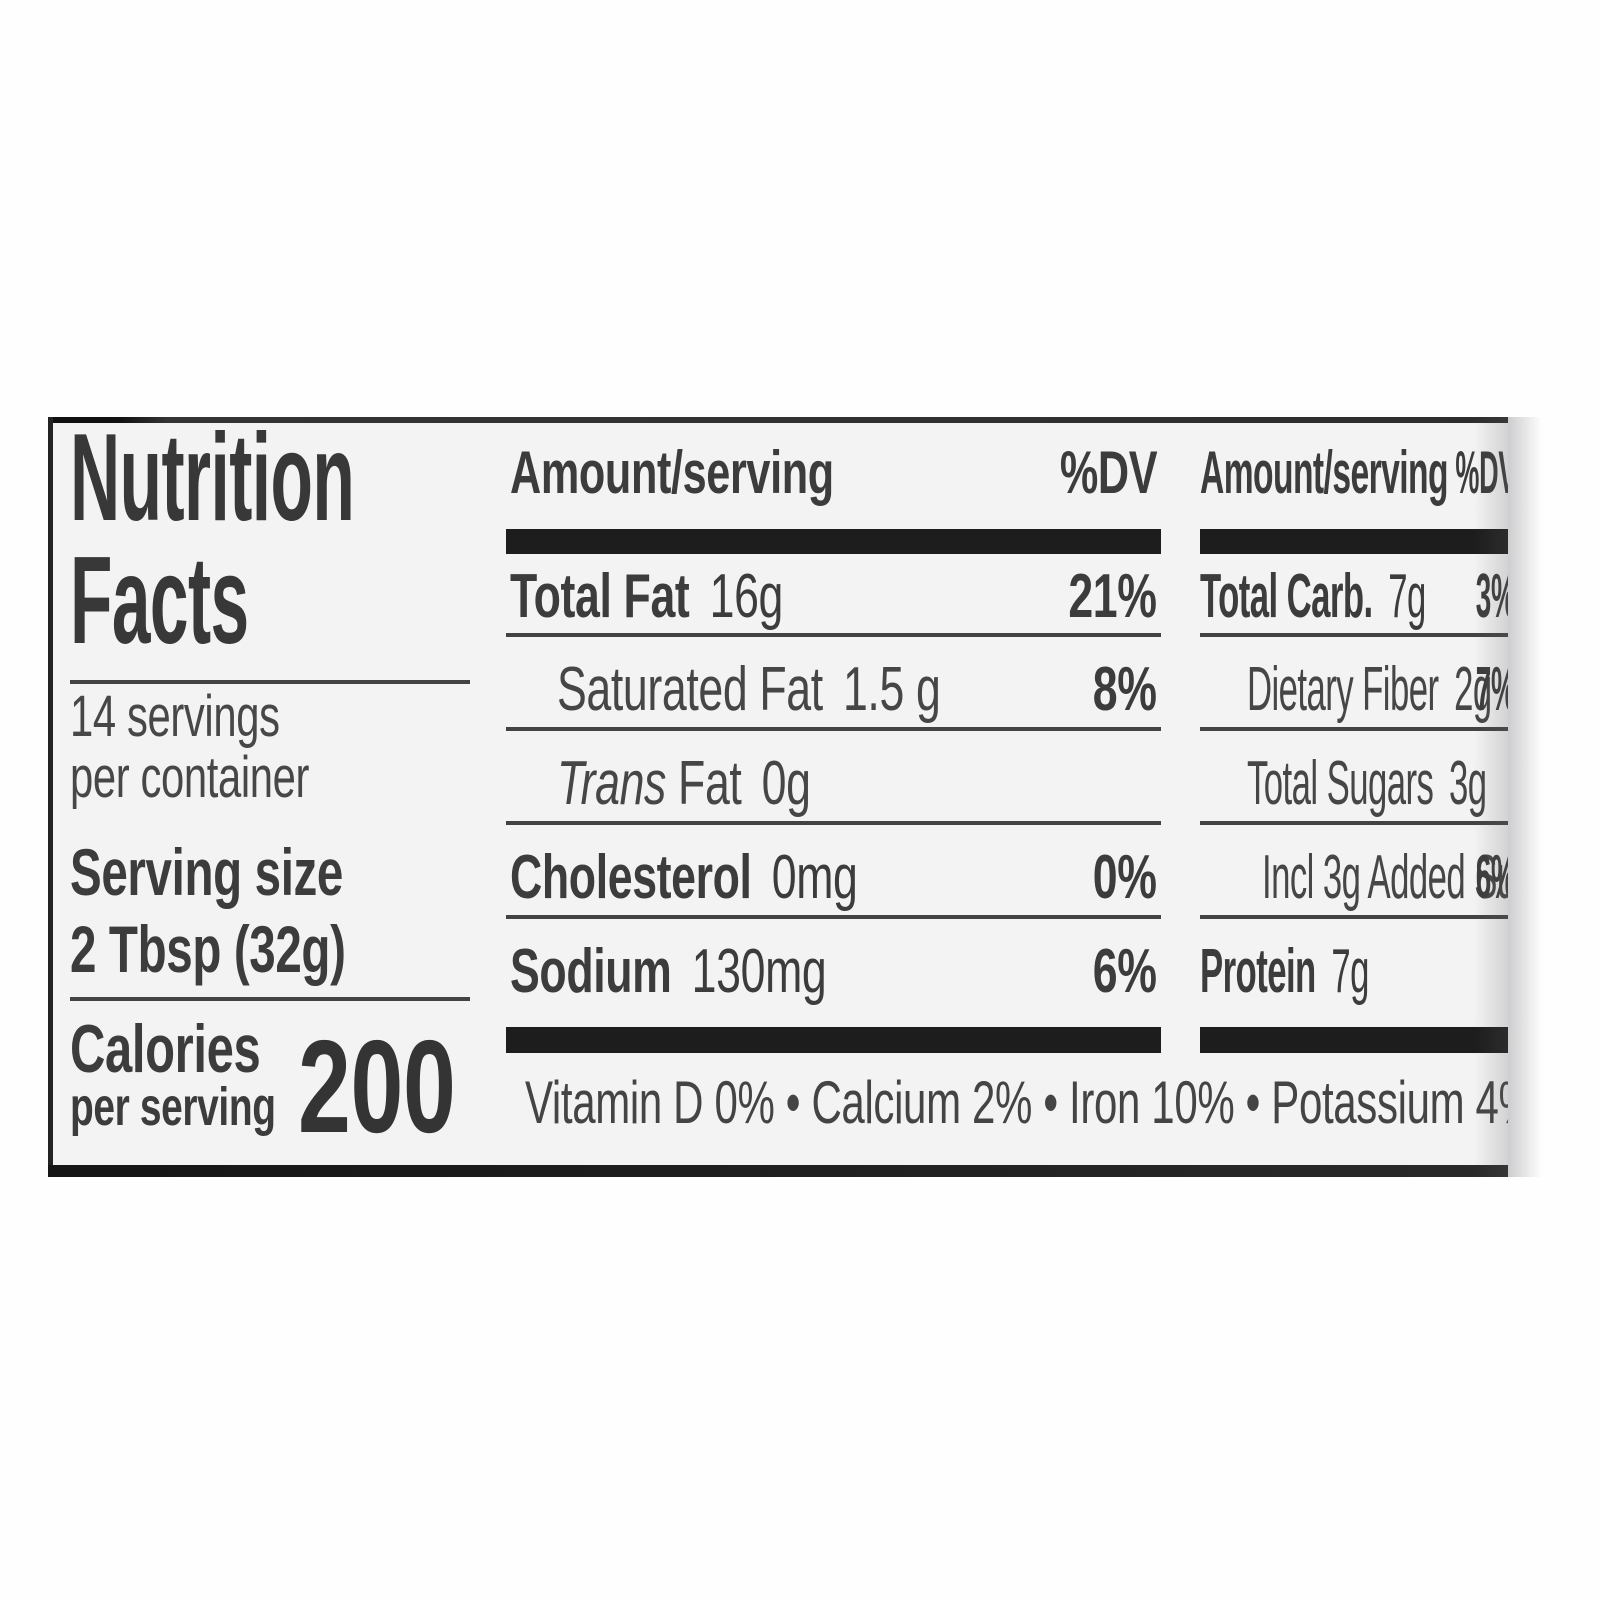  I want to click on row-trans-fat: Trans Fat 0g, so click(684, 783).